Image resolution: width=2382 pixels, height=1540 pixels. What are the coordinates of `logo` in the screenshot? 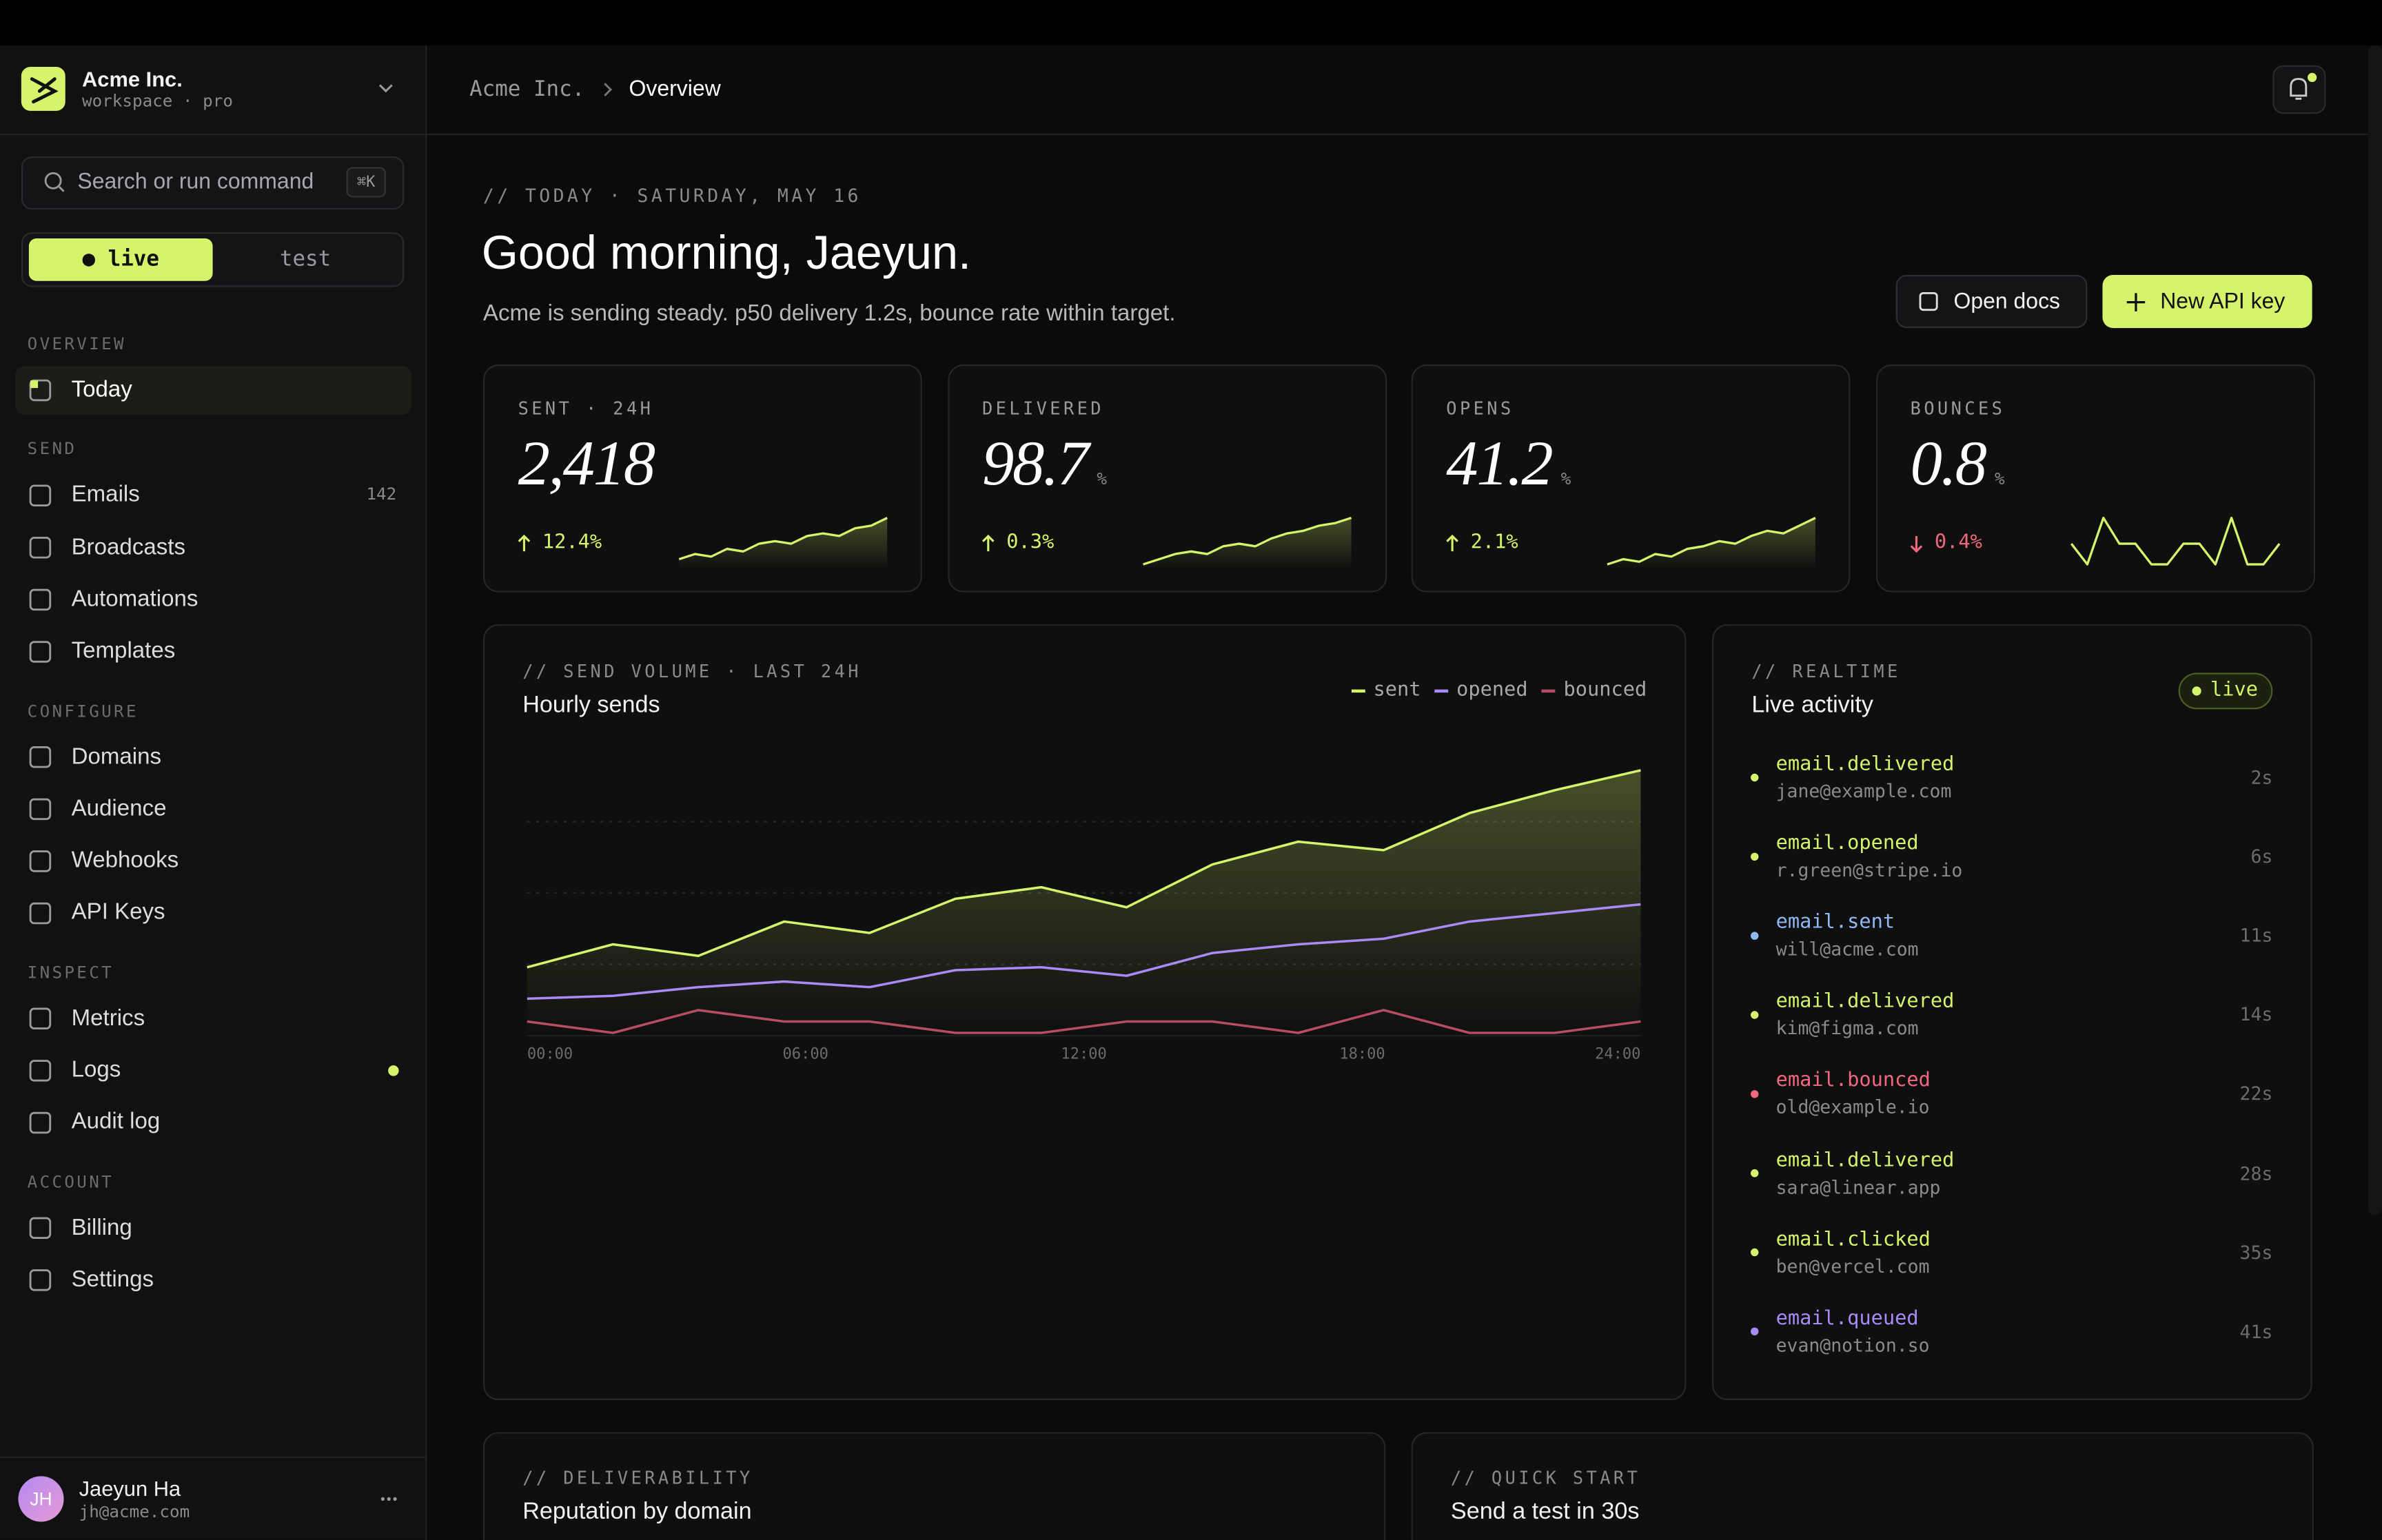 It's located at (43, 88).